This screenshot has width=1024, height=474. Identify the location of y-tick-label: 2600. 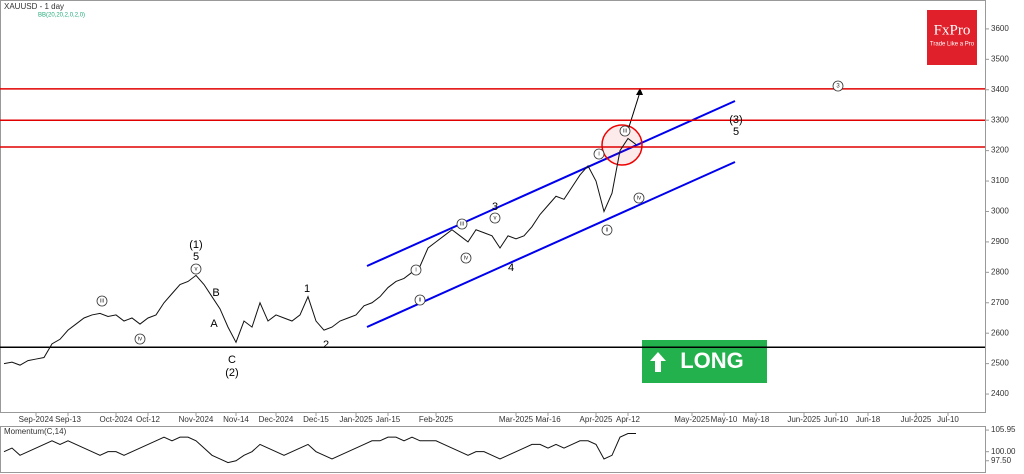
(1000, 332).